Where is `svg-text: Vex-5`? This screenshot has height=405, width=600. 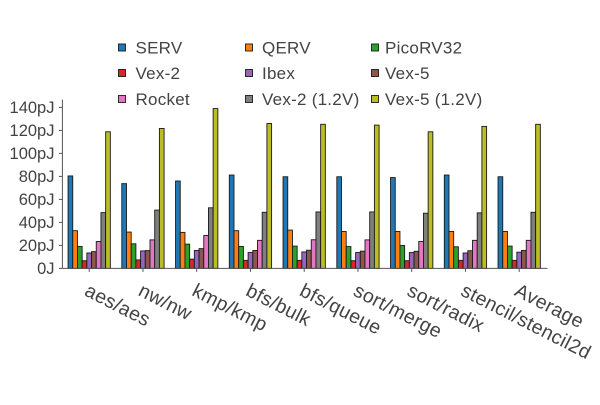 svg-text: Vex-5 is located at coordinates (407, 73).